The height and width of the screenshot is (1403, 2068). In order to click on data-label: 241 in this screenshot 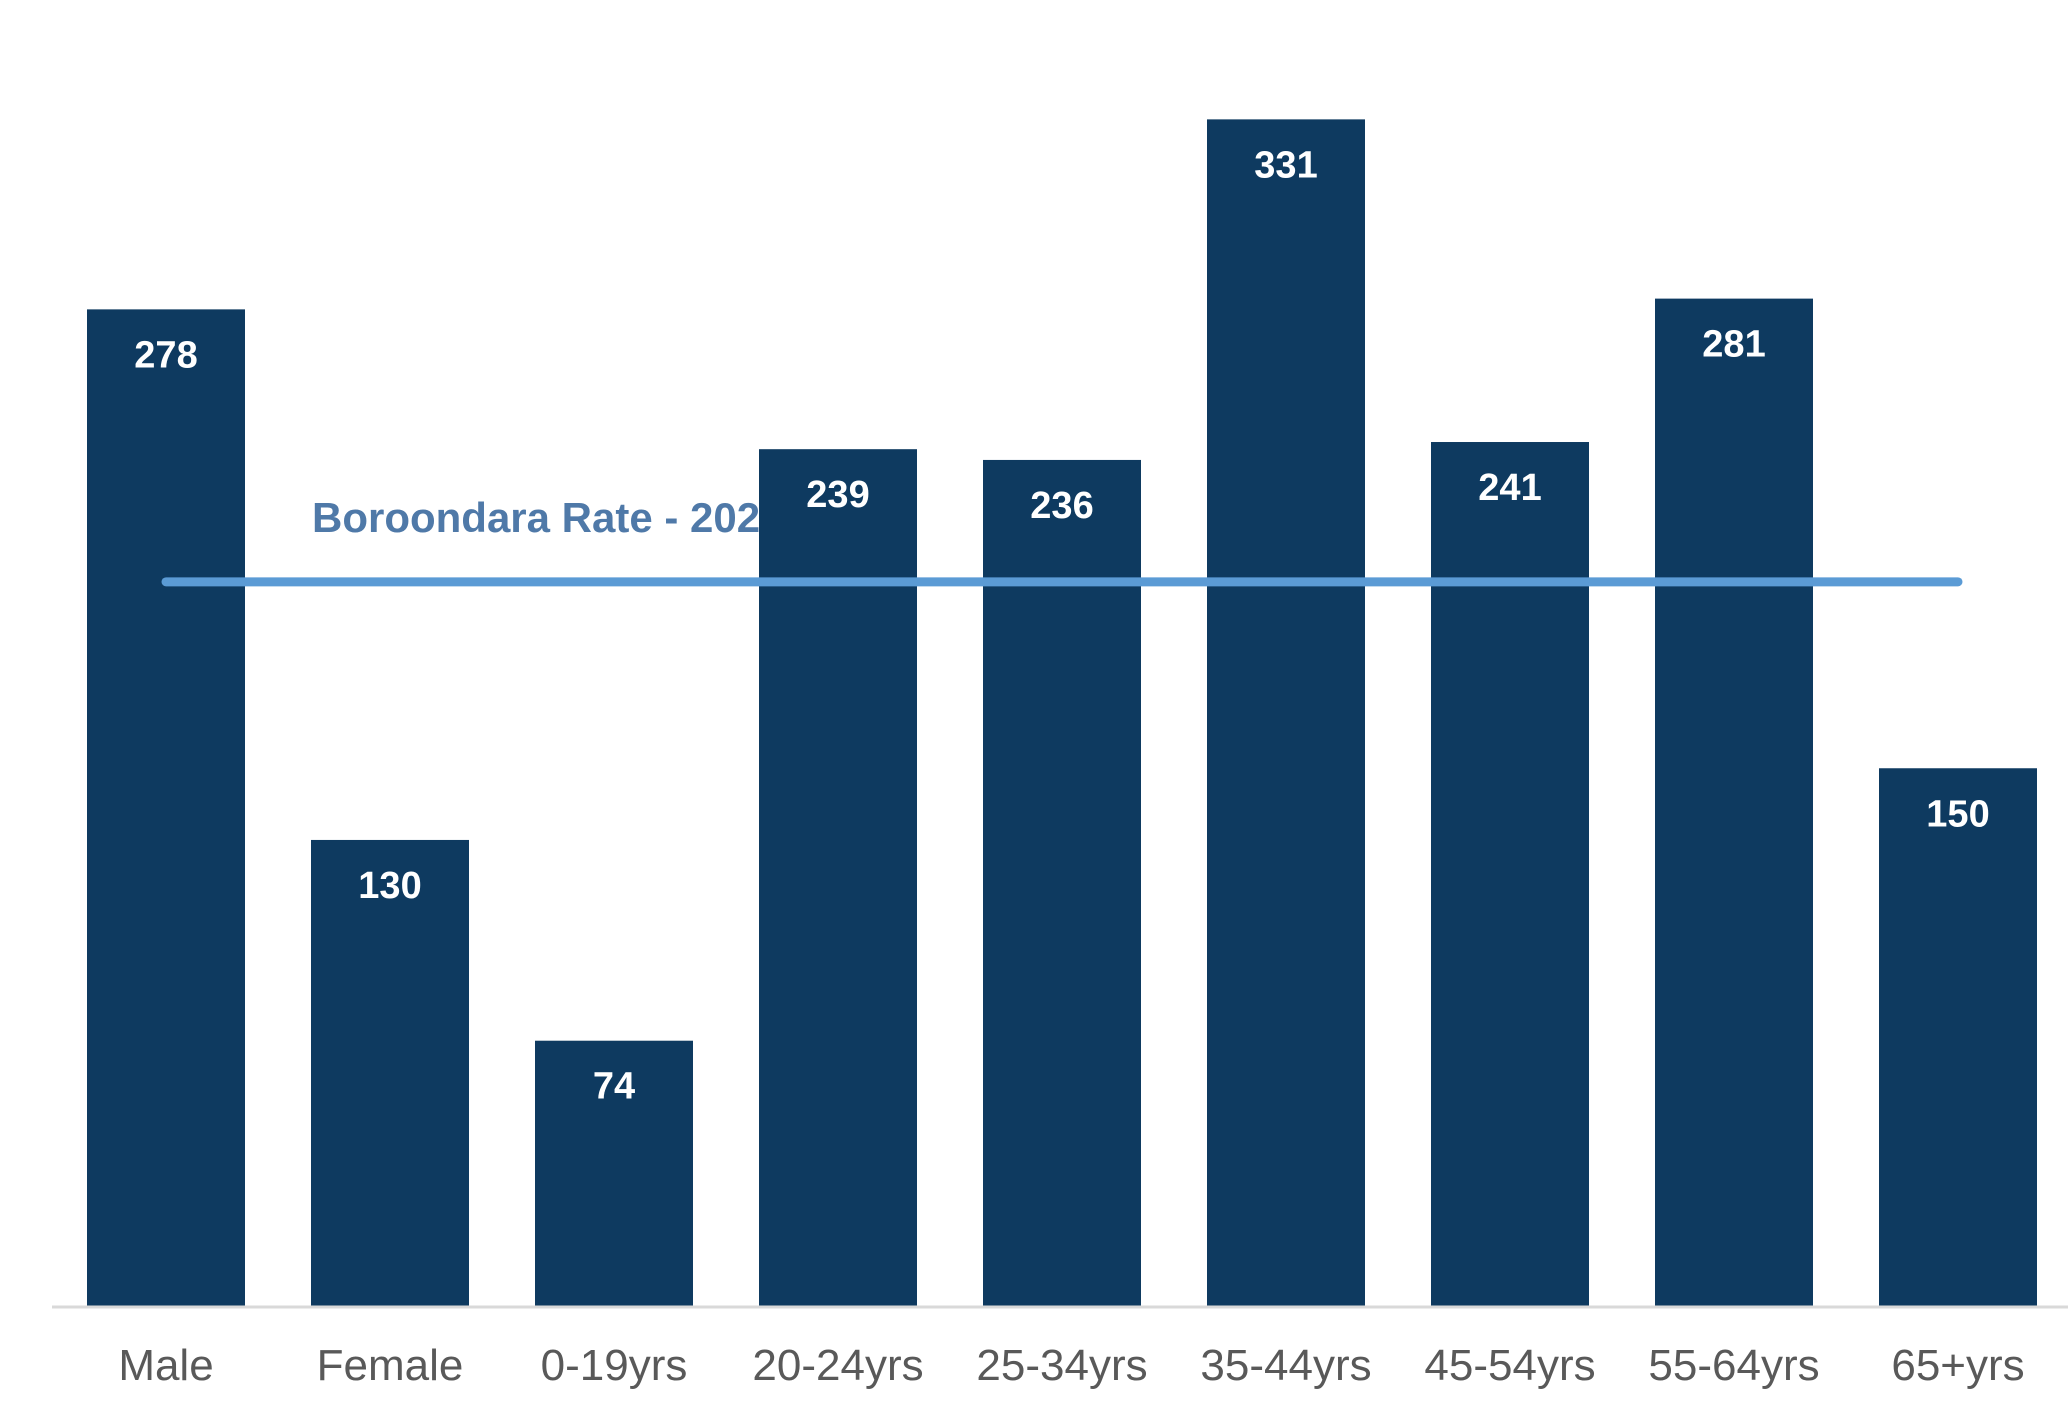, I will do `click(1509, 488)`.